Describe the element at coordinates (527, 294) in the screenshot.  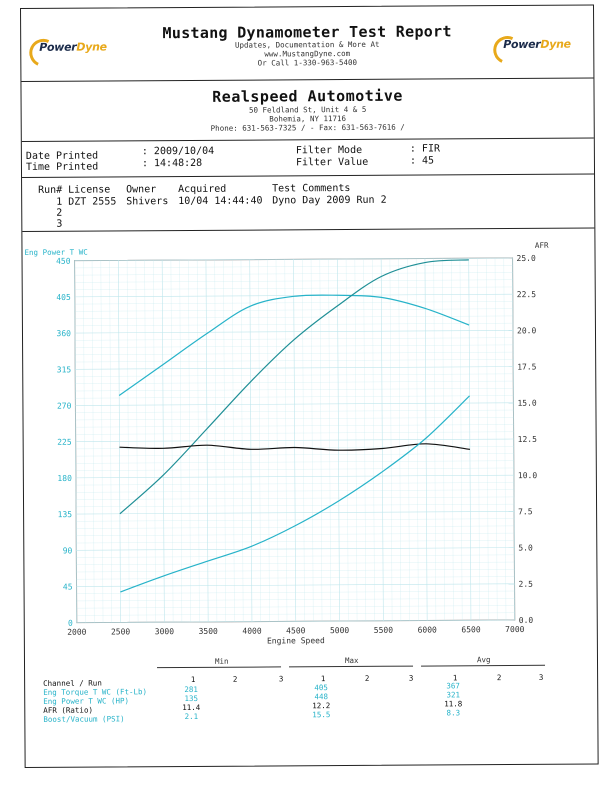
I see `y-right-tick-label: 22.5` at that location.